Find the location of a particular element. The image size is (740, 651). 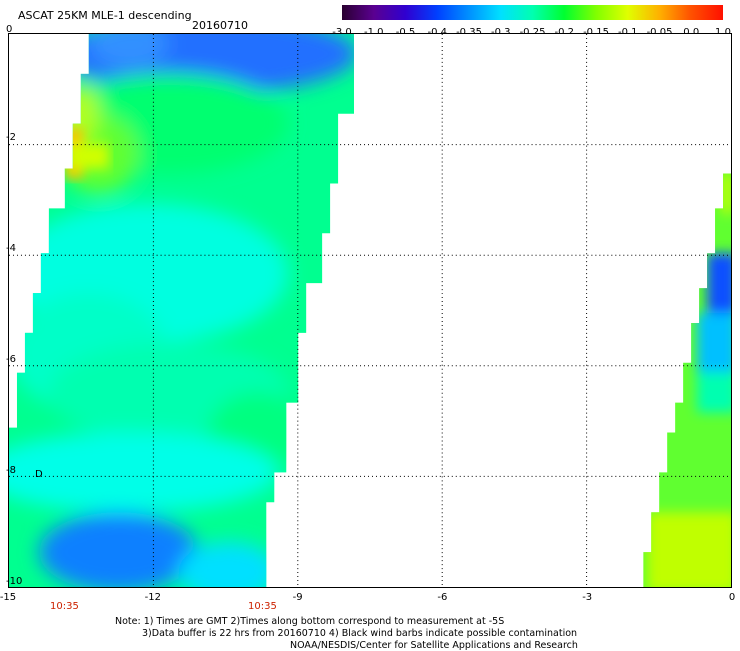

map-title: ASCAT 25KM MLE-1 descending is located at coordinates (105, 15).